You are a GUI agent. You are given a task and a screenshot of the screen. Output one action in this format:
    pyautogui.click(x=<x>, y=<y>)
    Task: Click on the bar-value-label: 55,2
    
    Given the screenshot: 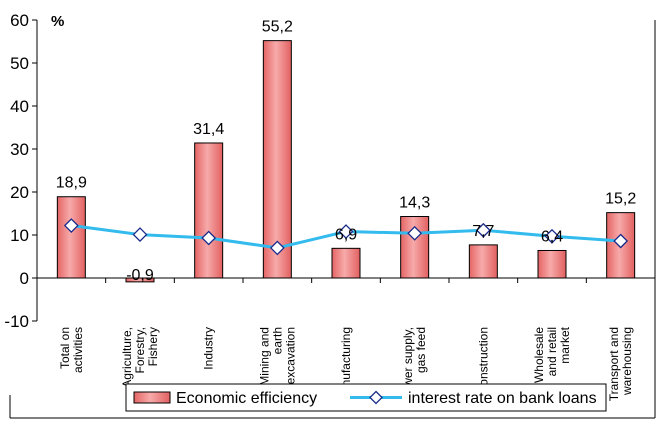 What is the action you would take?
    pyautogui.click(x=277, y=27)
    